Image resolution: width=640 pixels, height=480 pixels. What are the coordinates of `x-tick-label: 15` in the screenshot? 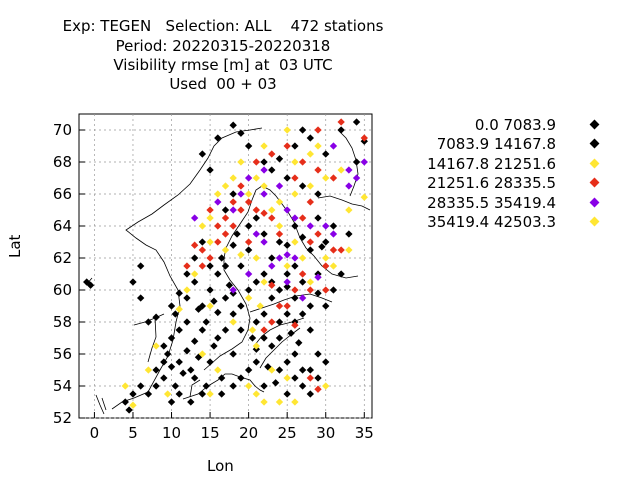 It's located at (210, 433).